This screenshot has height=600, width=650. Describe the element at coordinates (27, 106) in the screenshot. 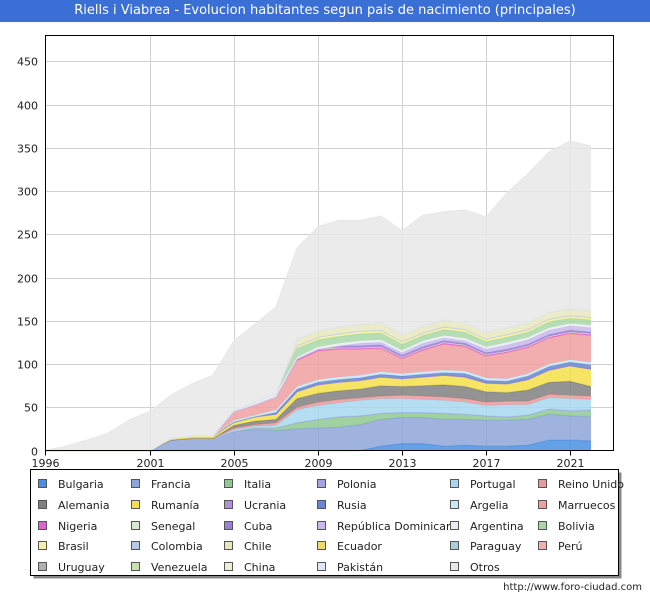

I see `y-tick-label: 400` at that location.